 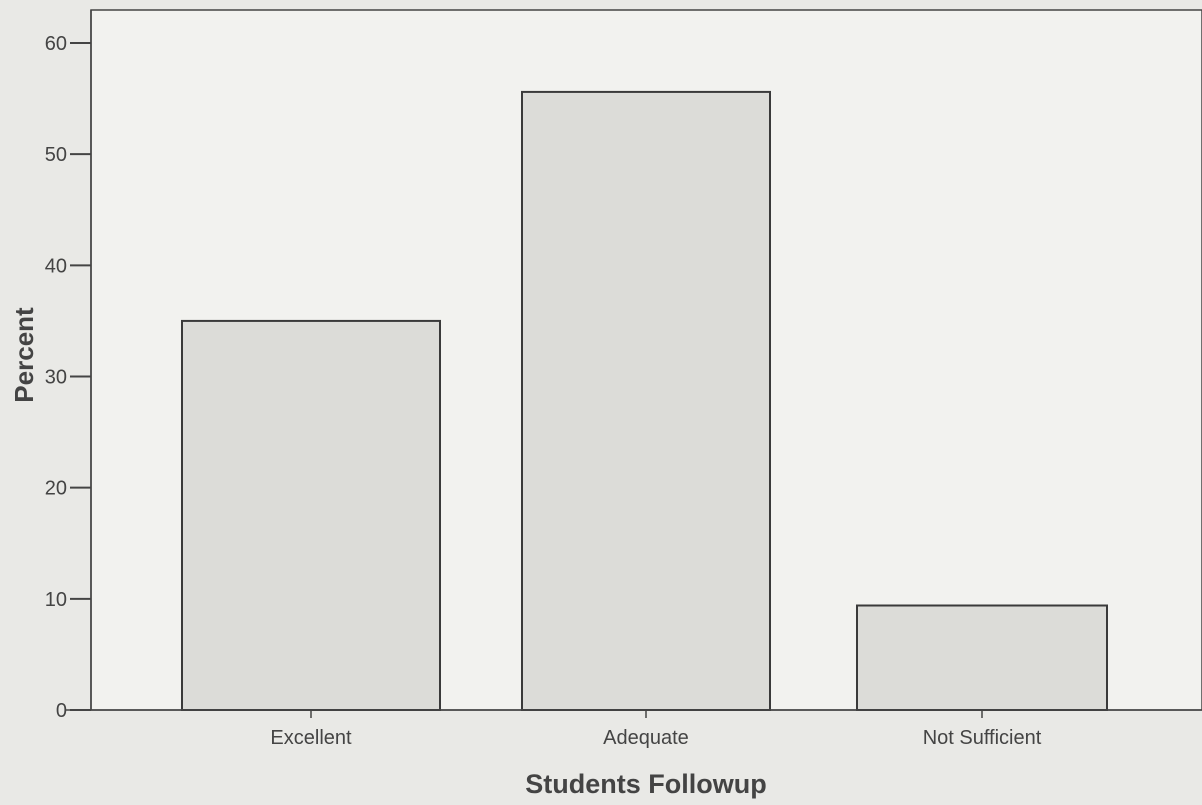 What do you see at coordinates (68, 377) in the screenshot?
I see `y-axis-ticks: 0 10 20 30 40 50 60` at bounding box center [68, 377].